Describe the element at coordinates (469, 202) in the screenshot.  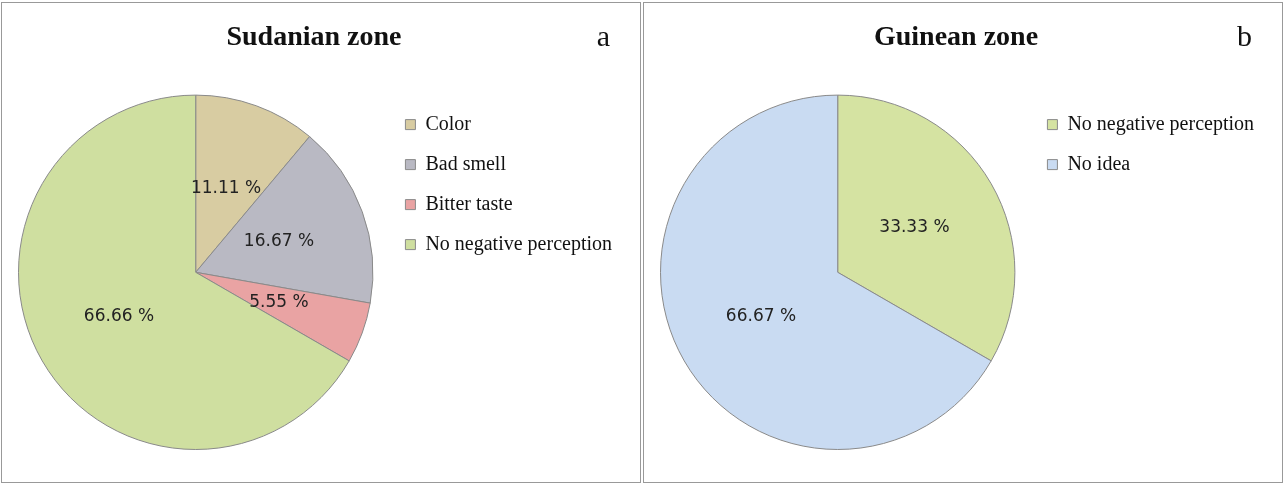
I see `legend-label: Bitter taste` at that location.